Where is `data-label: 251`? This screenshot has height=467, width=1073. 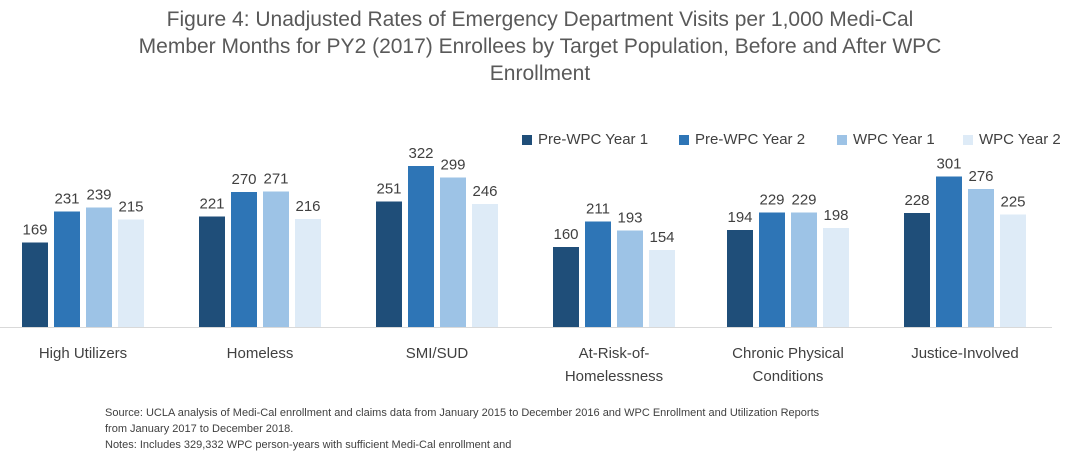 data-label: 251 is located at coordinates (388, 189).